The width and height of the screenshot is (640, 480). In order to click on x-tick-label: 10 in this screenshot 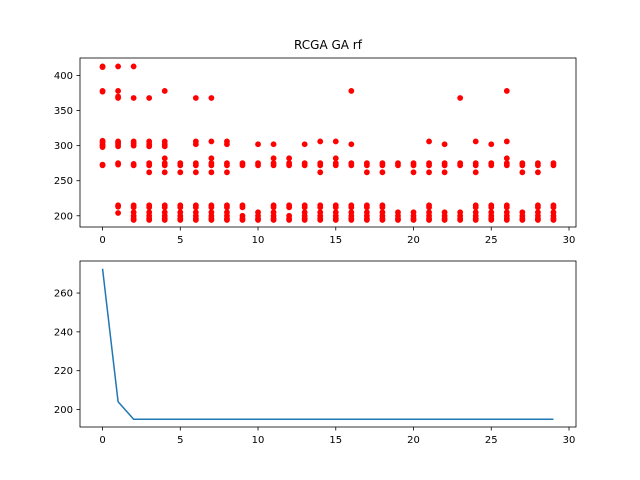, I will do `click(258, 240)`.